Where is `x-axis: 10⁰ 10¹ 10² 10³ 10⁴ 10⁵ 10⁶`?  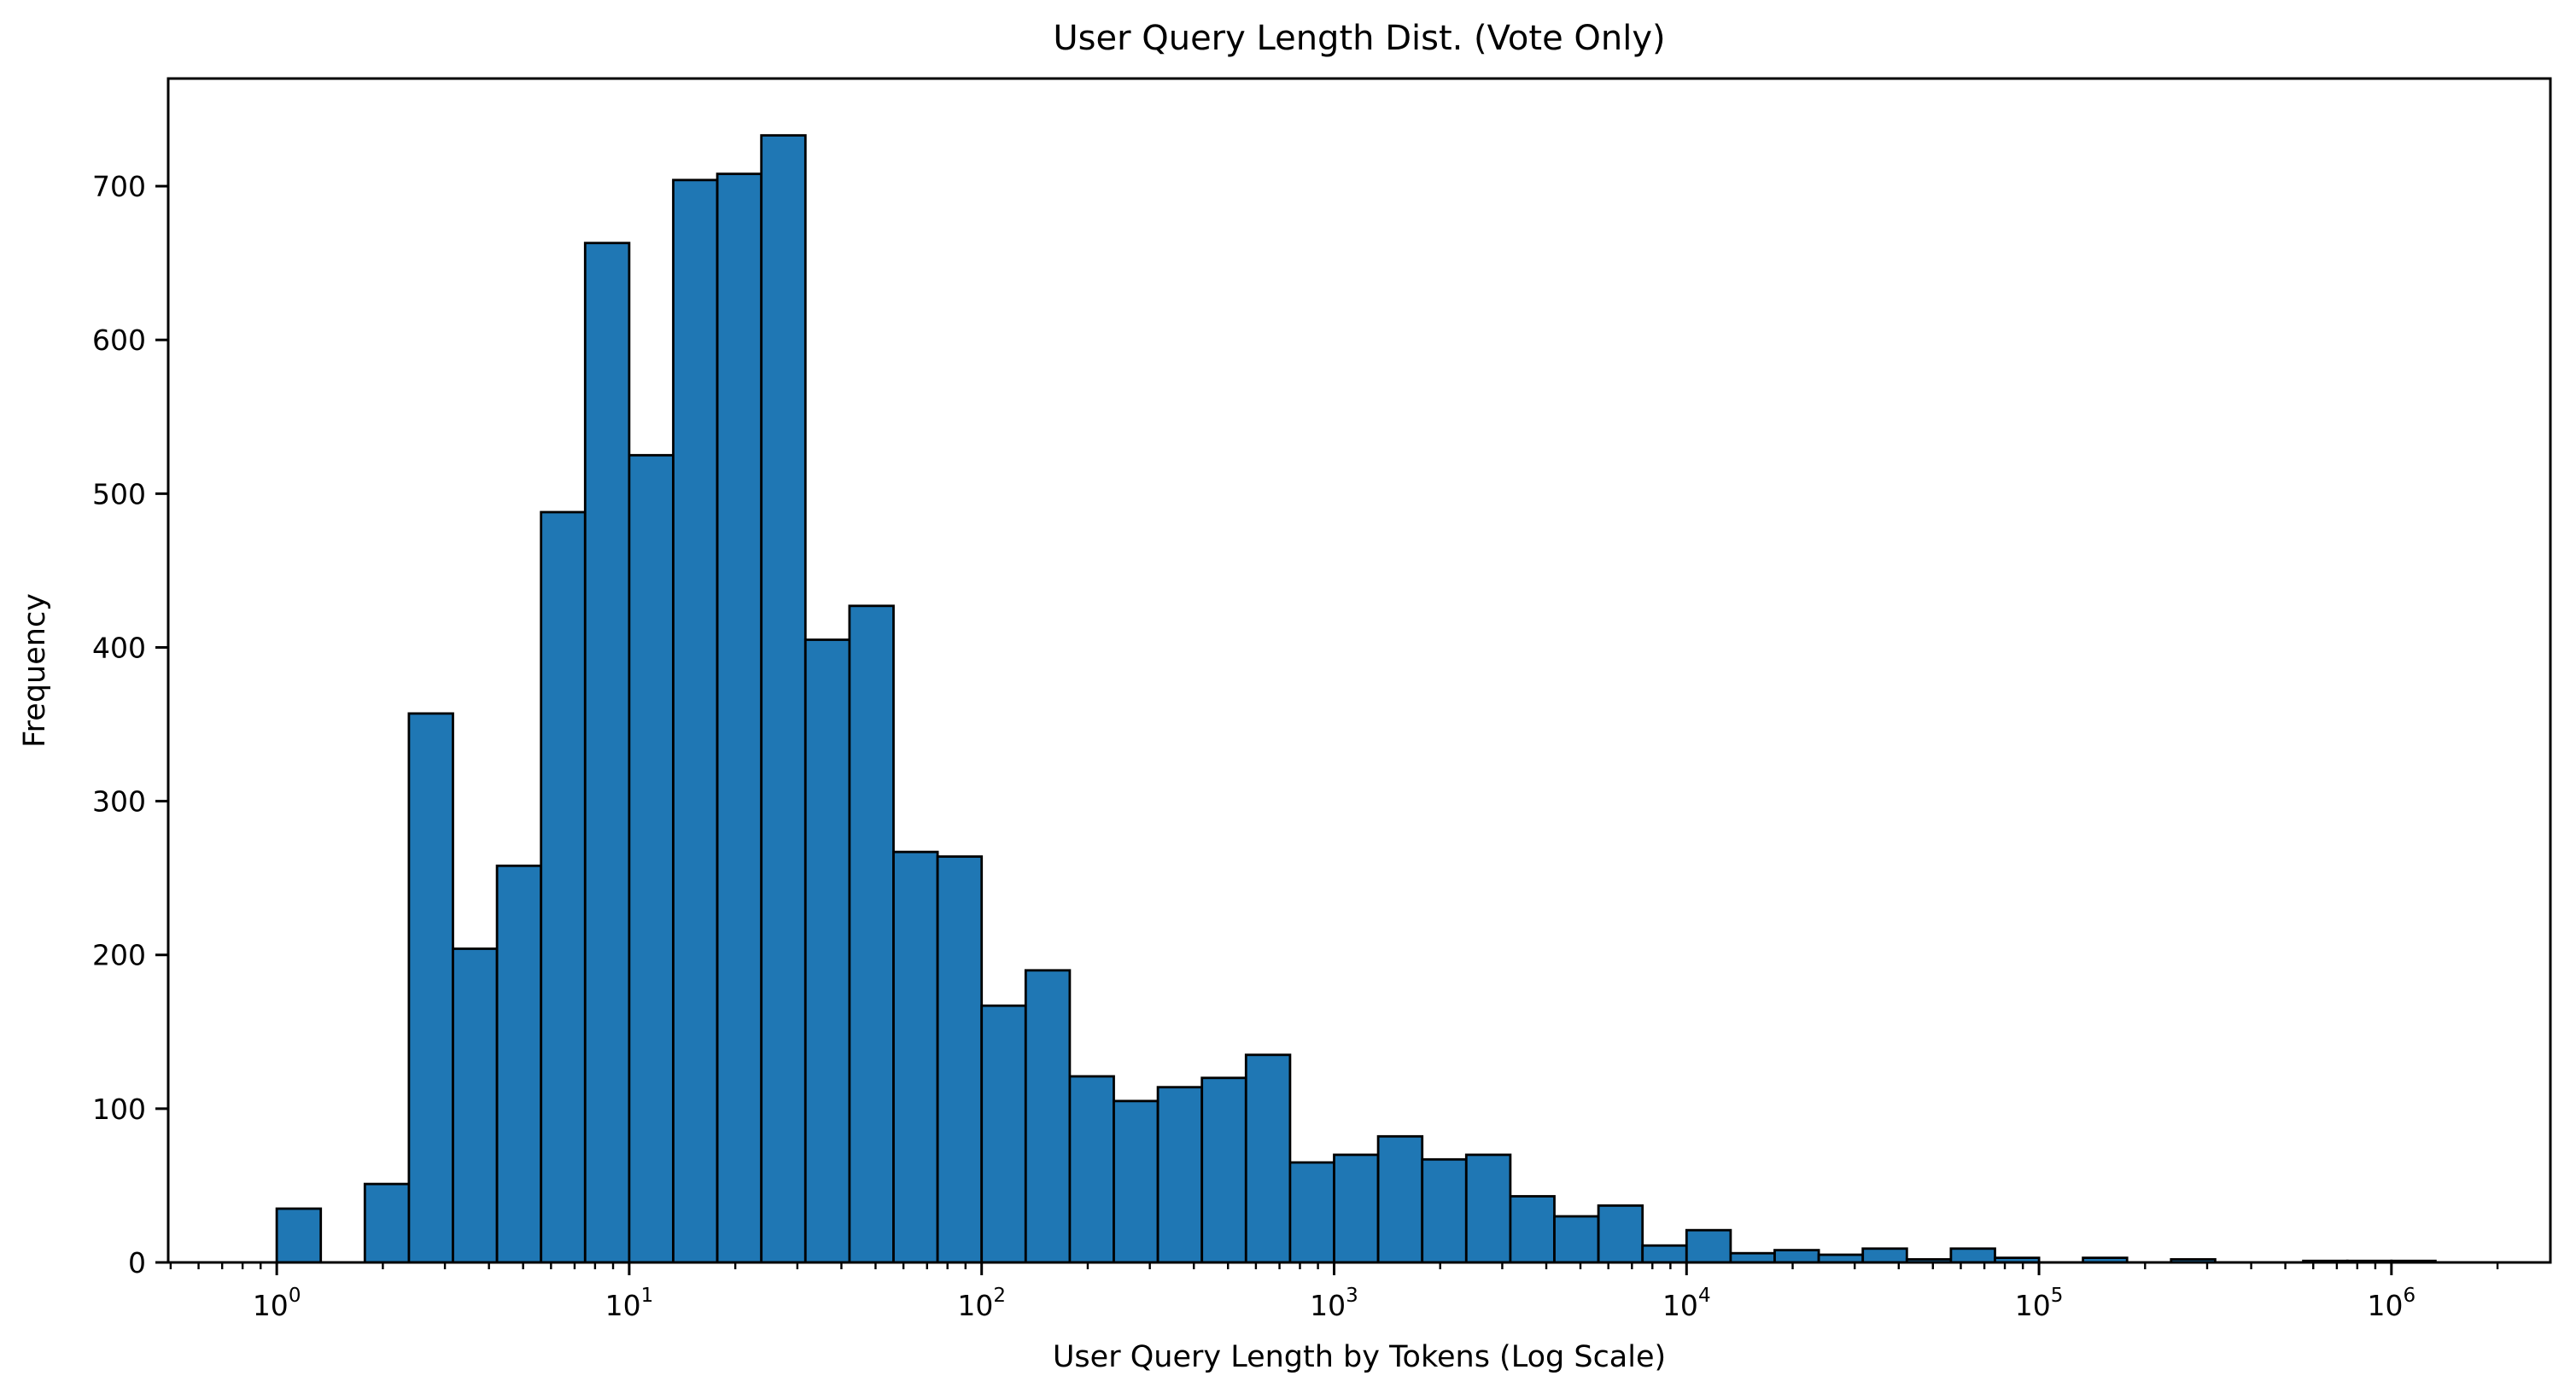
x-axis: 10⁰ 10¹ 10² 10³ 10⁴ 10⁵ 10⁶ is located at coordinates (1334, 1292).